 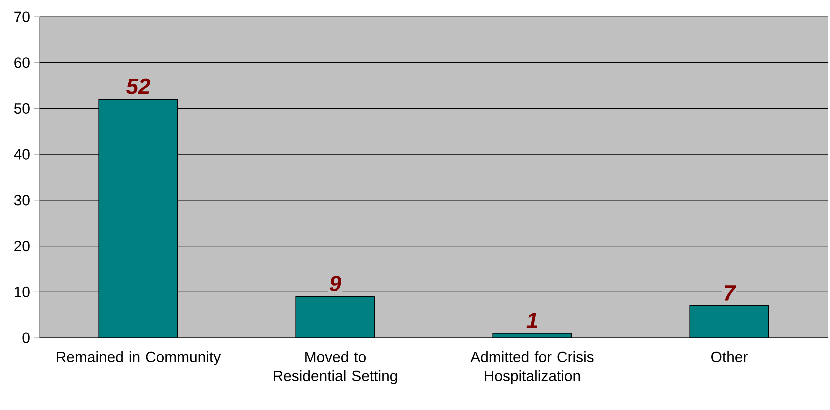 What do you see at coordinates (22, 292) in the screenshot?
I see `y-tick-label: 10` at bounding box center [22, 292].